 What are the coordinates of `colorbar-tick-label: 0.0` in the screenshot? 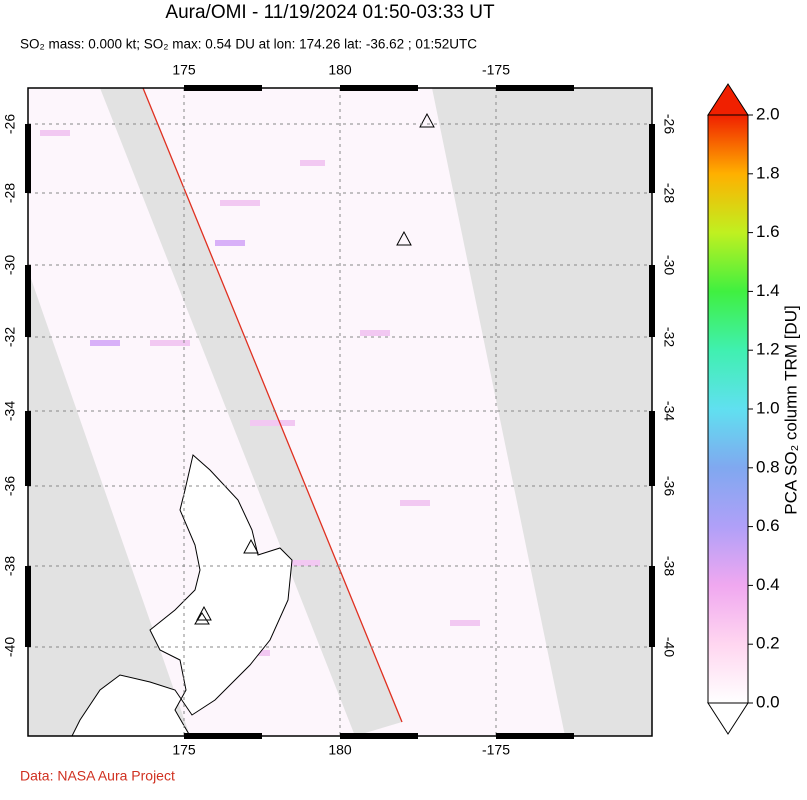 It's located at (768, 701).